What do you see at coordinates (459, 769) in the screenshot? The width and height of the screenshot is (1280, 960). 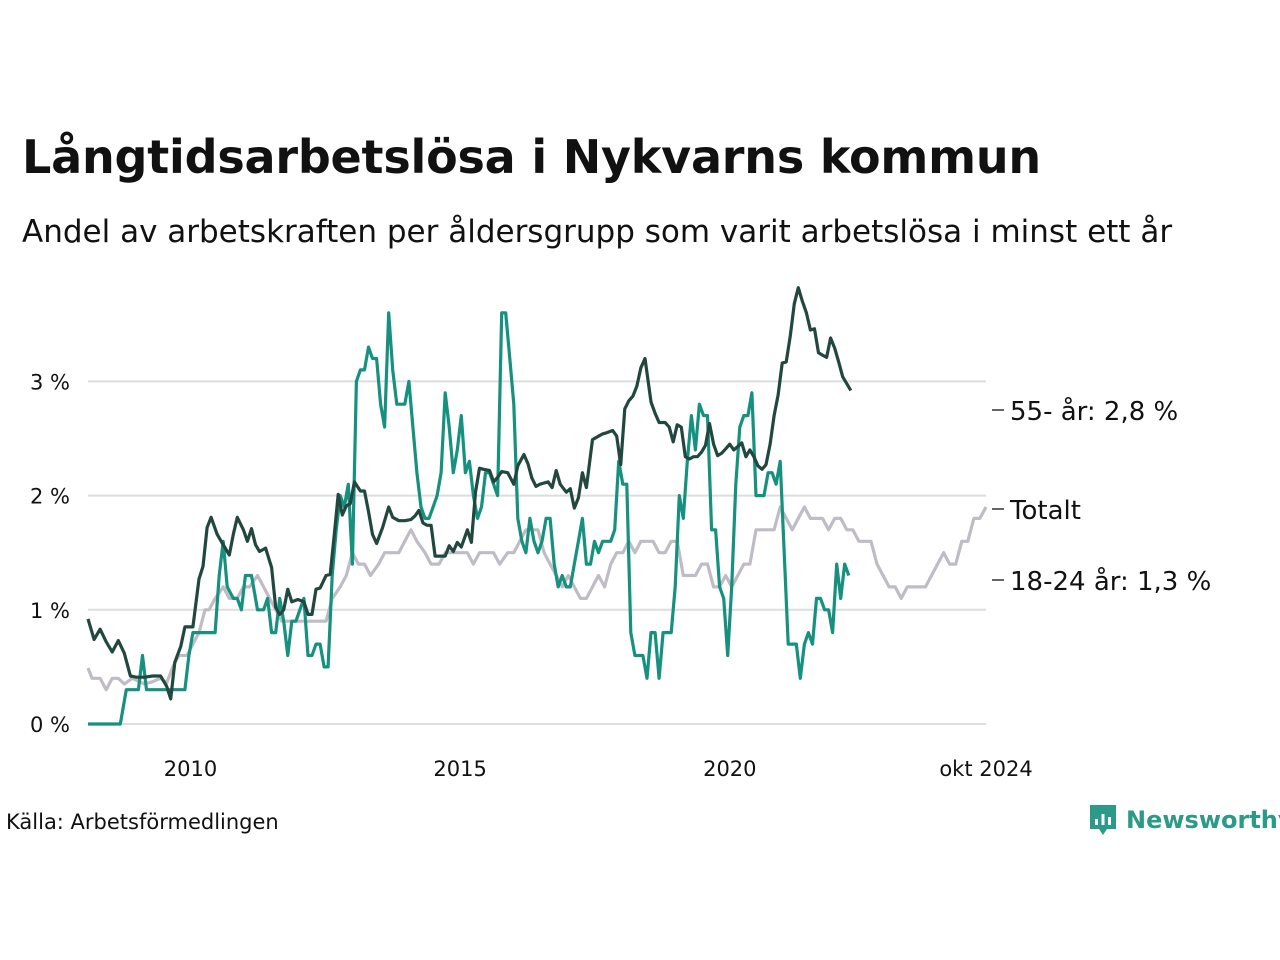 I see `x-tick-label: 2015` at bounding box center [459, 769].